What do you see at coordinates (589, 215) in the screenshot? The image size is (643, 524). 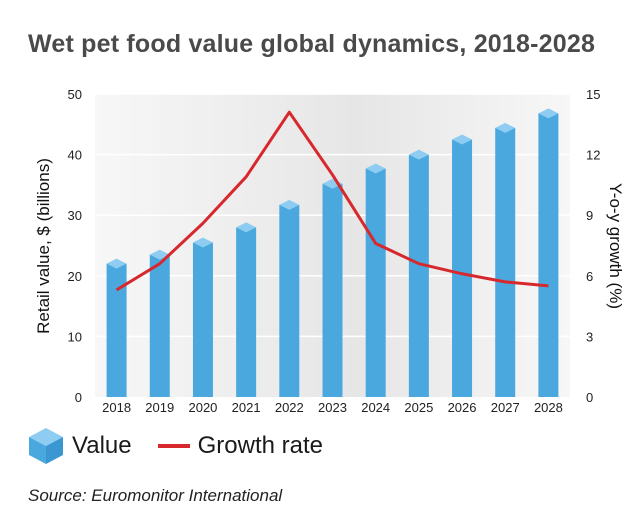 I see `y2-tick-label: 9` at bounding box center [589, 215].